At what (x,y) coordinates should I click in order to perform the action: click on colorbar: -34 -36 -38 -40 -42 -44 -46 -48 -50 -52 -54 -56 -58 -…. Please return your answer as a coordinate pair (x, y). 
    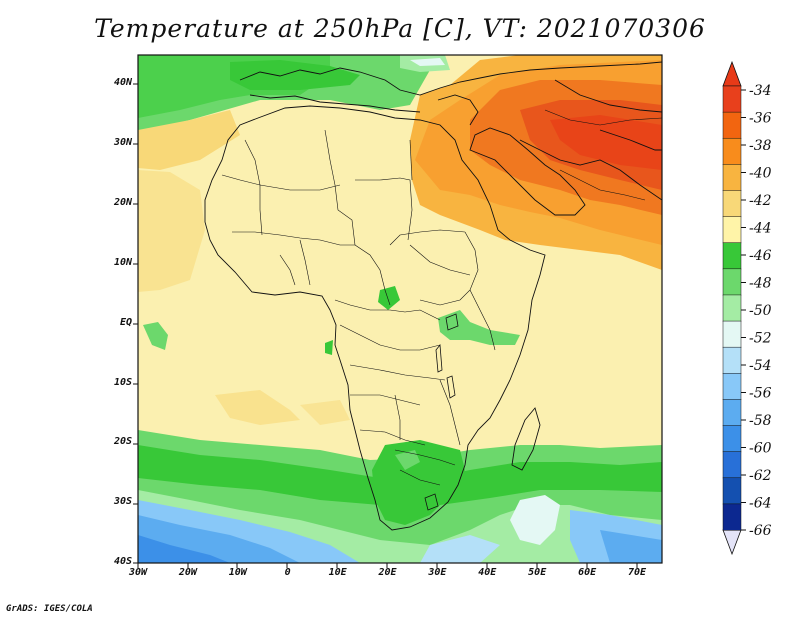
    Looking at the image, I should click on (747, 308).